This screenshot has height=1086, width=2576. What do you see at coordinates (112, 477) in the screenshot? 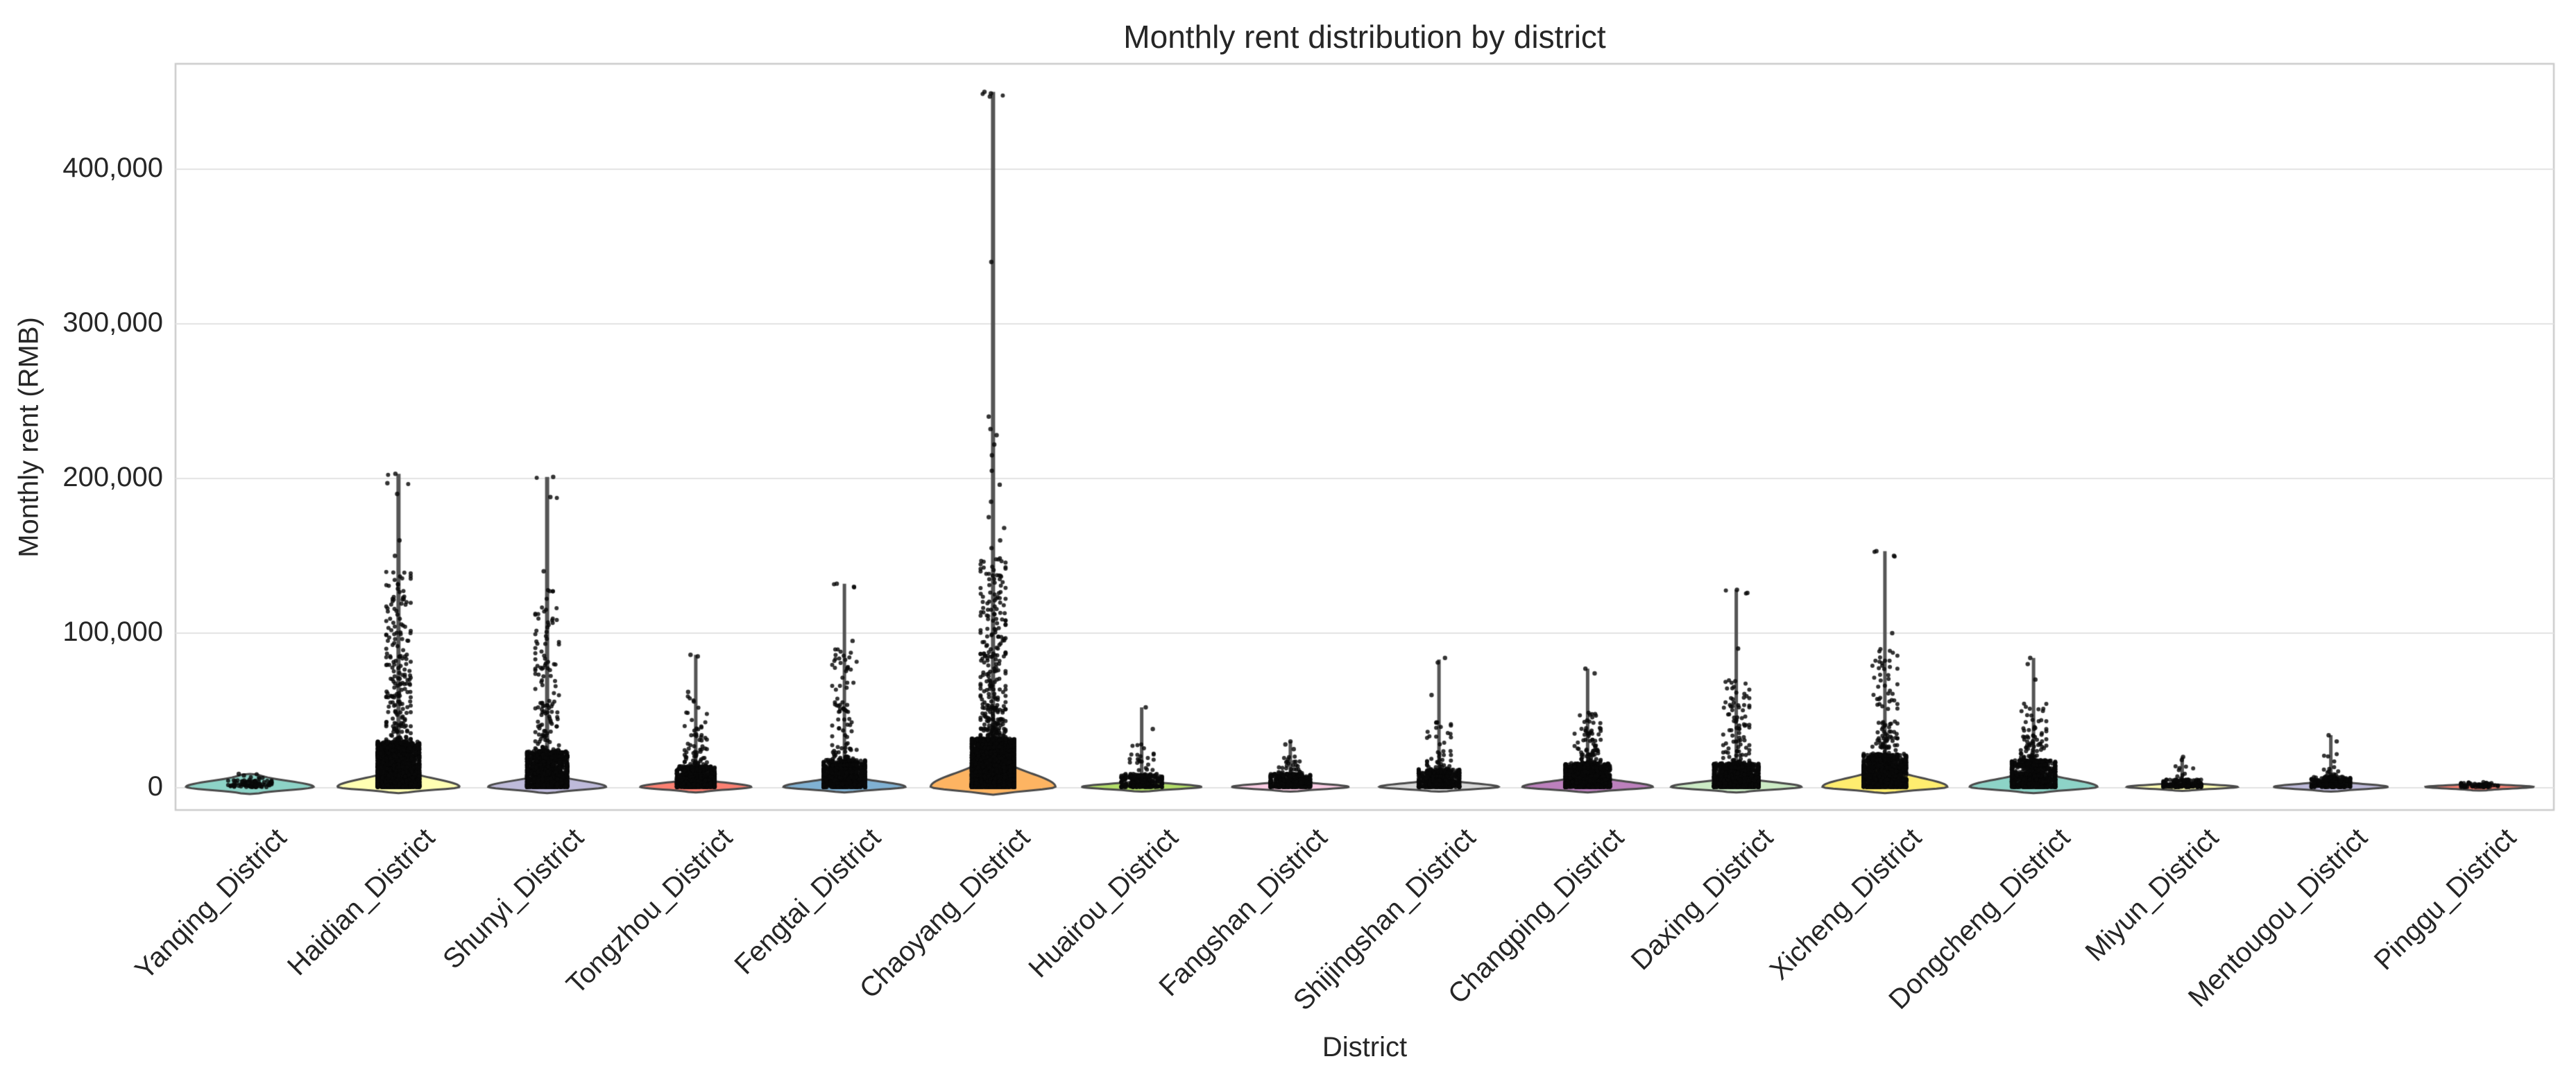
I see `y-tick-label: 200,000` at bounding box center [112, 477].